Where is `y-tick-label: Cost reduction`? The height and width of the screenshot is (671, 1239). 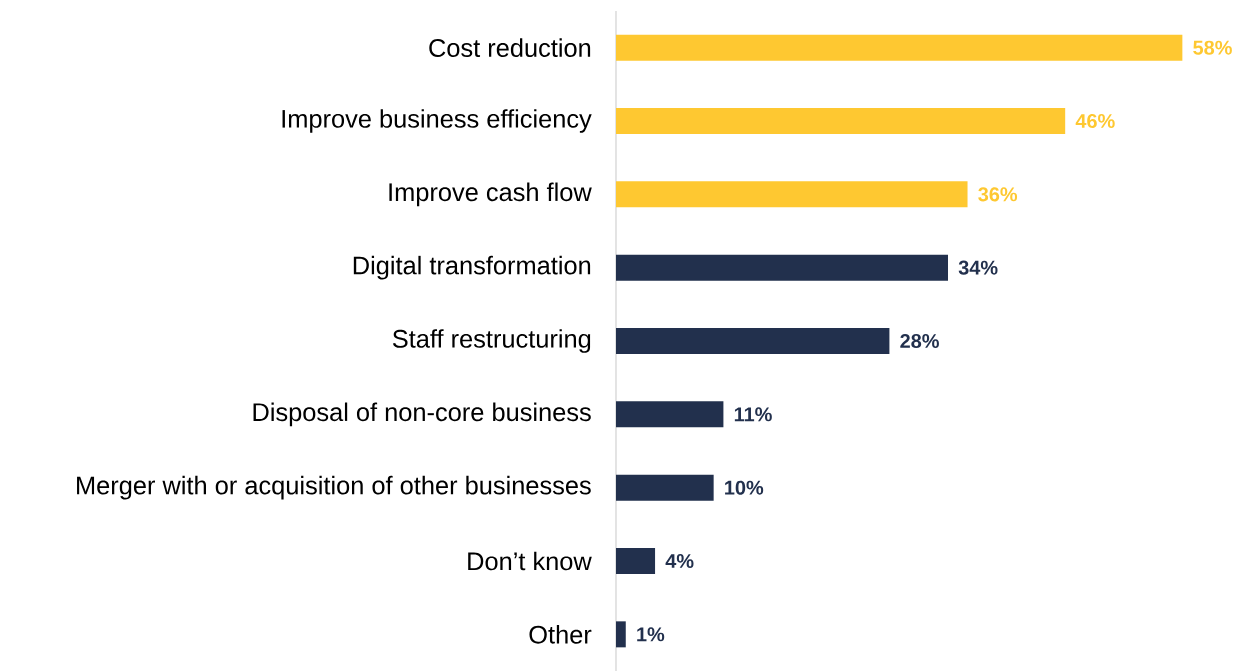
y-tick-label: Cost reduction is located at coordinates (510, 48).